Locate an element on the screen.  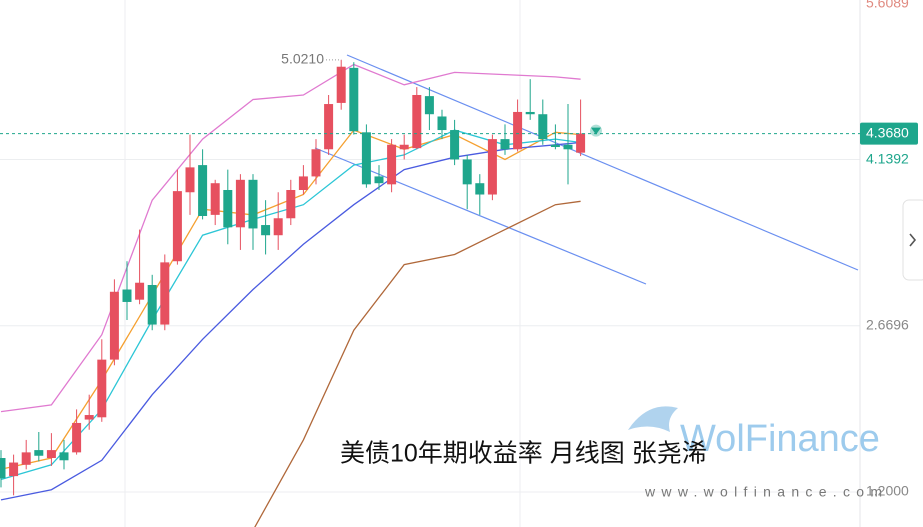
last-price-label: 4.3680 is located at coordinates (887, 132).